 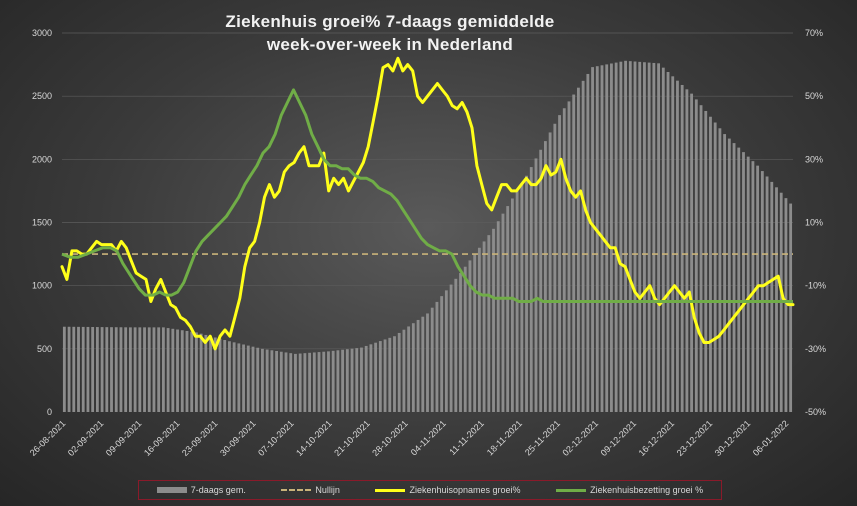 I want to click on x-tick-label: 26-08-2021, so click(x=48, y=438).